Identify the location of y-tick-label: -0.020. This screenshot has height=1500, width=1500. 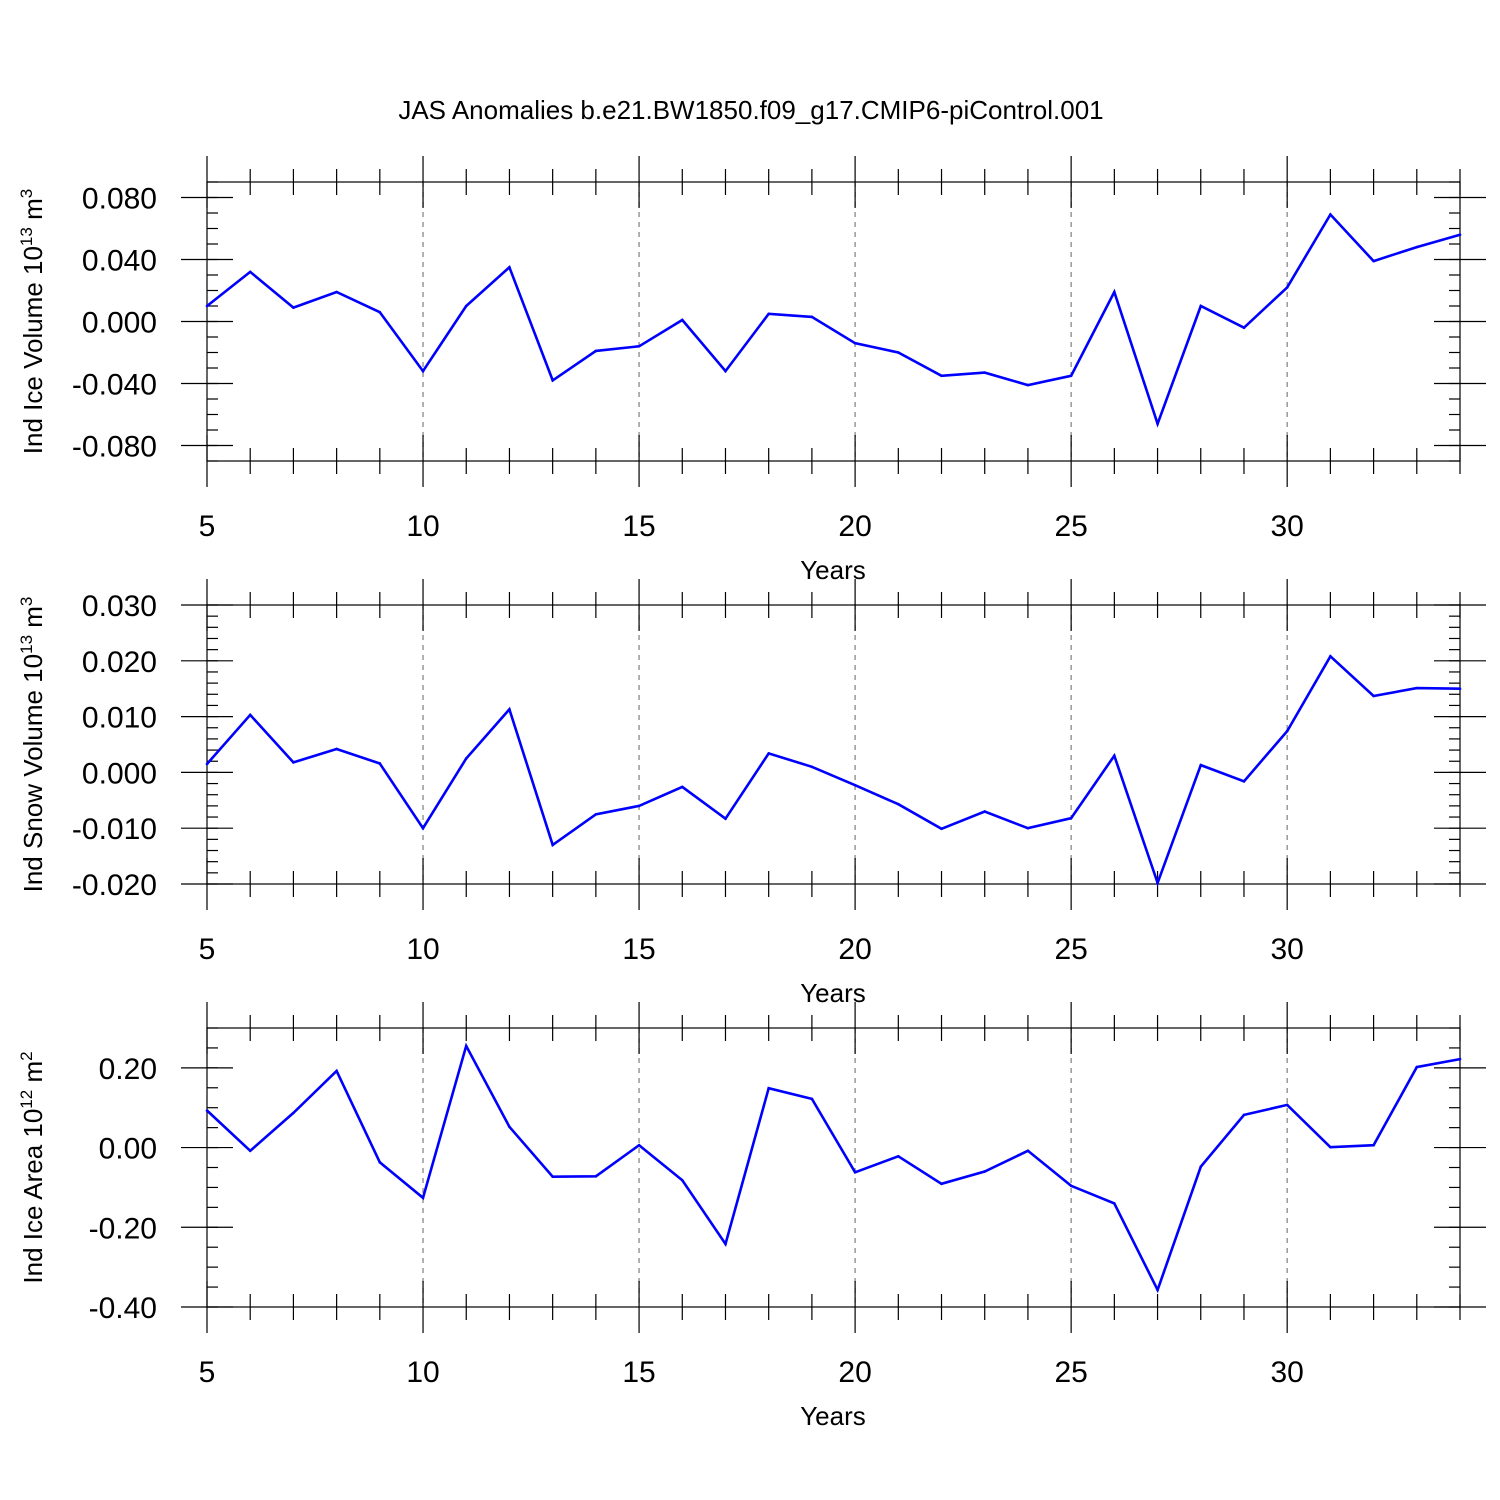
(114, 885).